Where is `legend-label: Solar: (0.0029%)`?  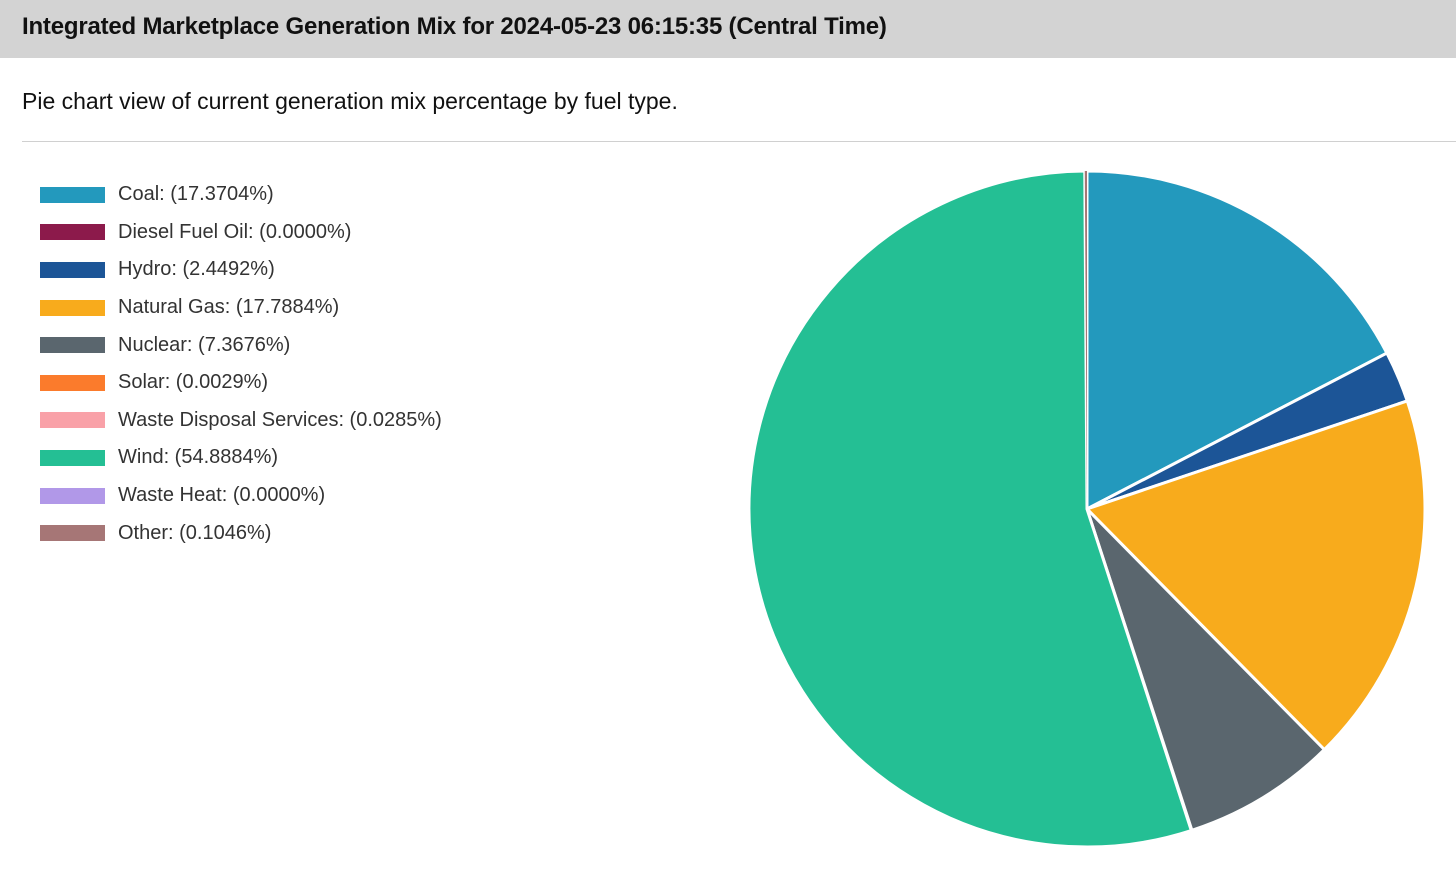
legend-label: Solar: (0.0029%) is located at coordinates (193, 382).